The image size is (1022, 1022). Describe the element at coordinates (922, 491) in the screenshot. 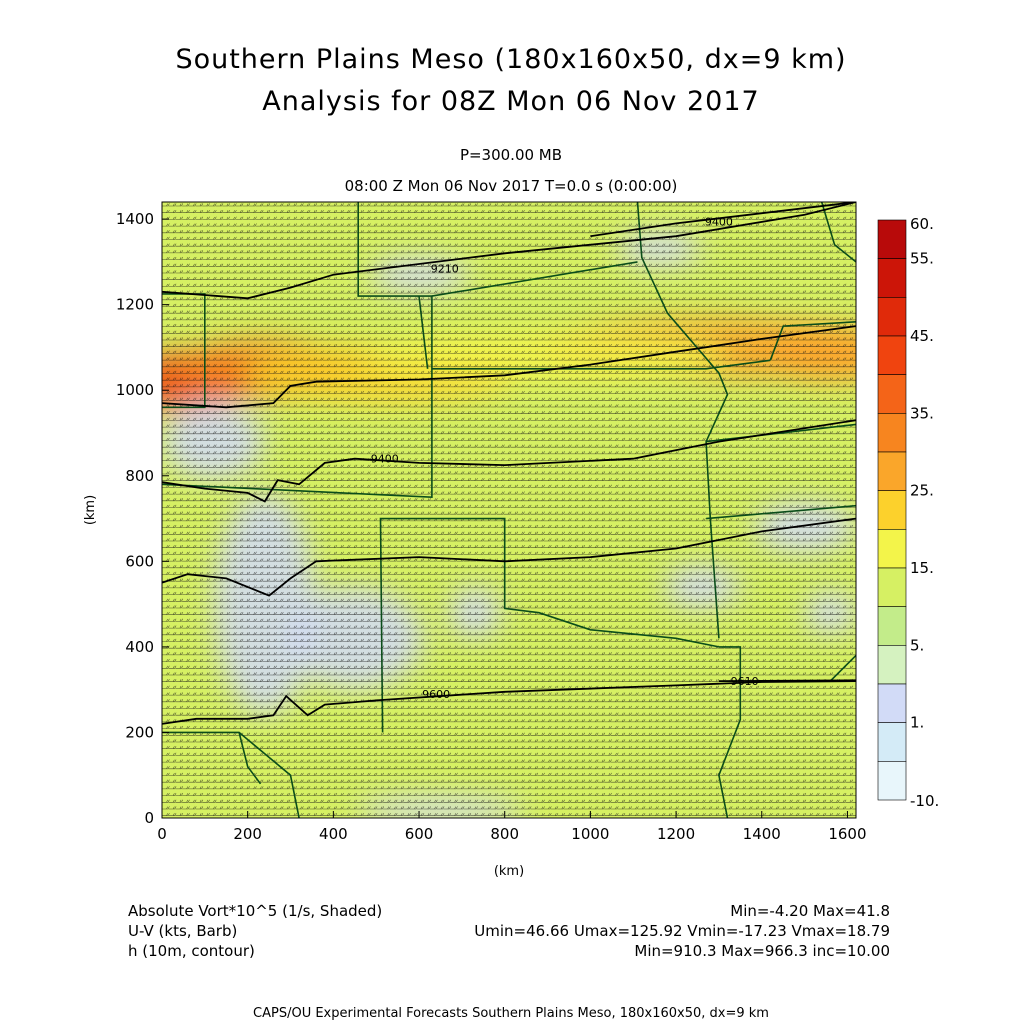

I see `colorbar-label: 25.` at that location.